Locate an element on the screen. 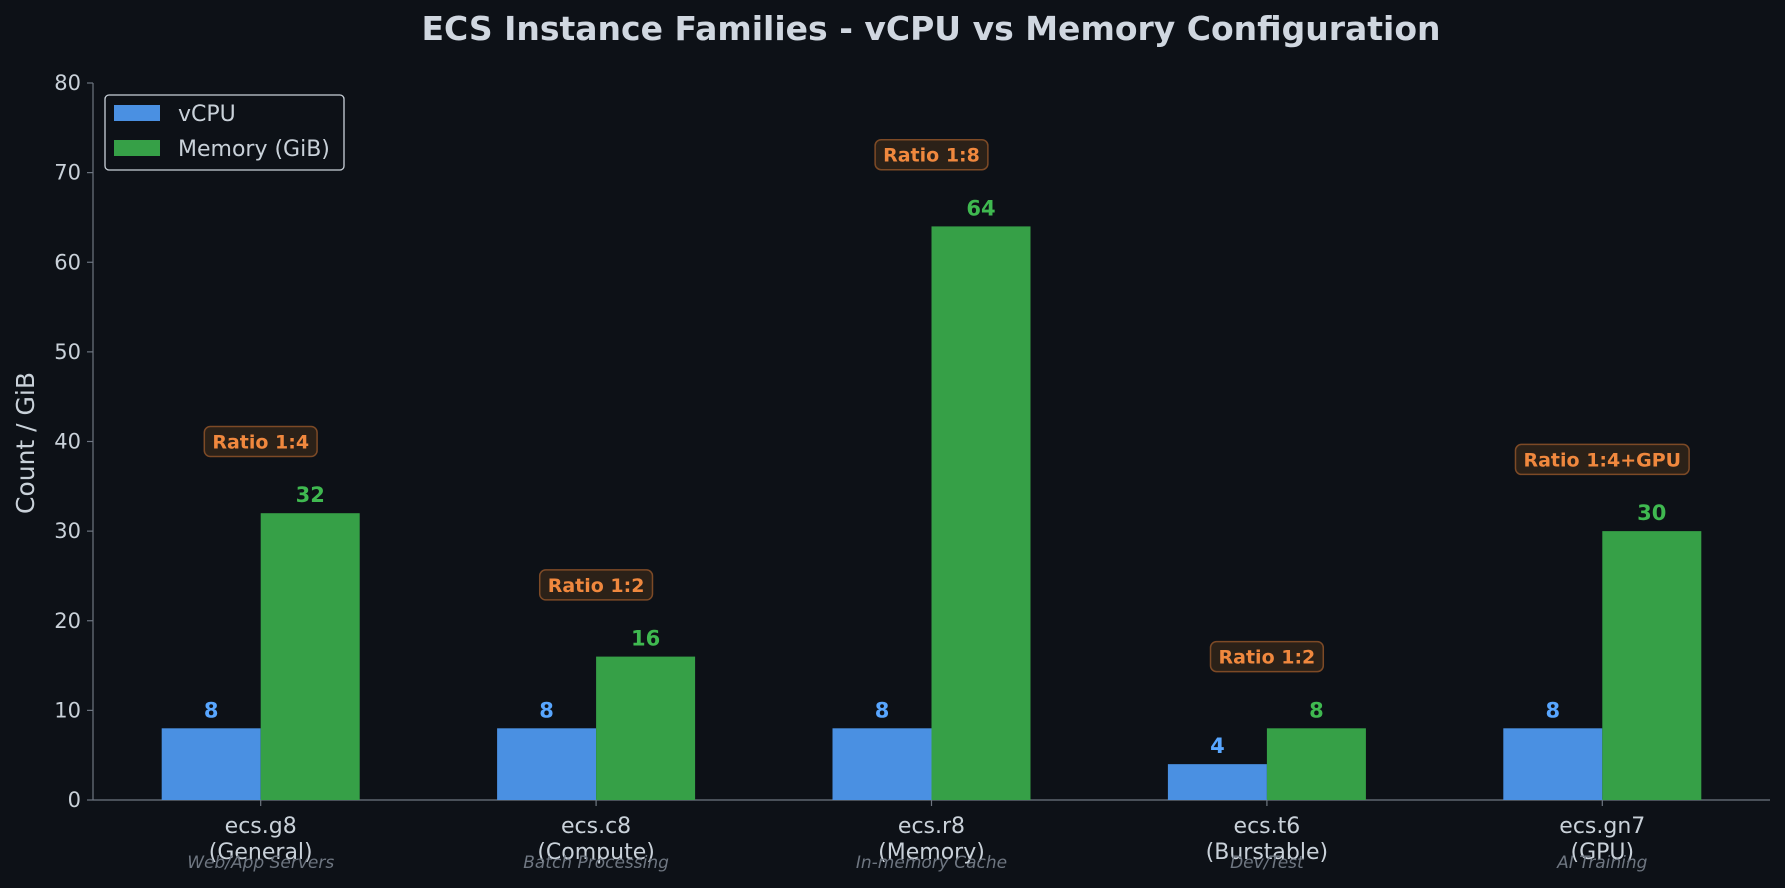  ratio-label: Ratio 1:8 is located at coordinates (931, 156).